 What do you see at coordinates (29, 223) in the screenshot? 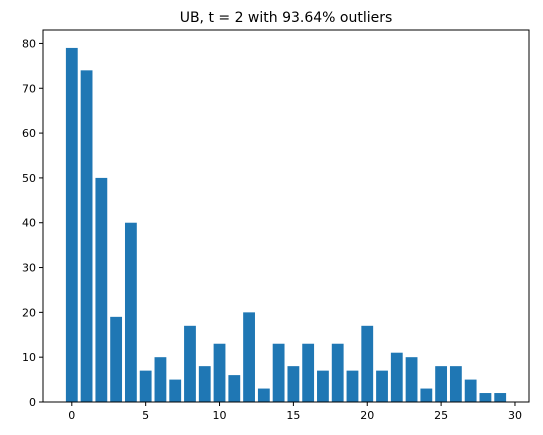
I see `y-tick-label: 40` at bounding box center [29, 223].